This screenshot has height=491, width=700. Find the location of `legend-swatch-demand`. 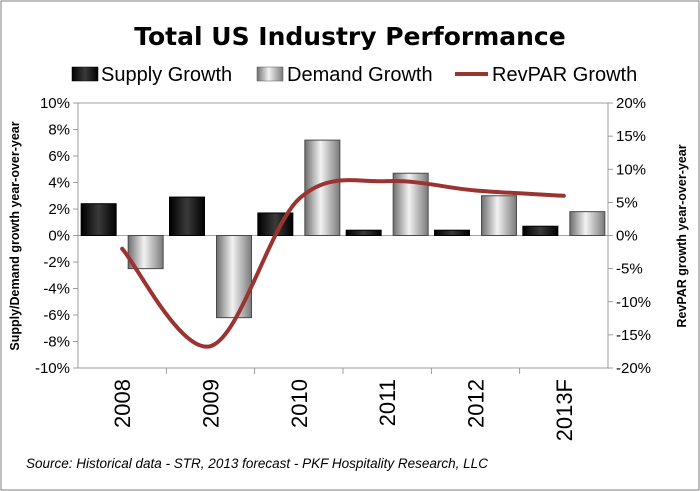

legend-swatch-demand is located at coordinates (270, 74).